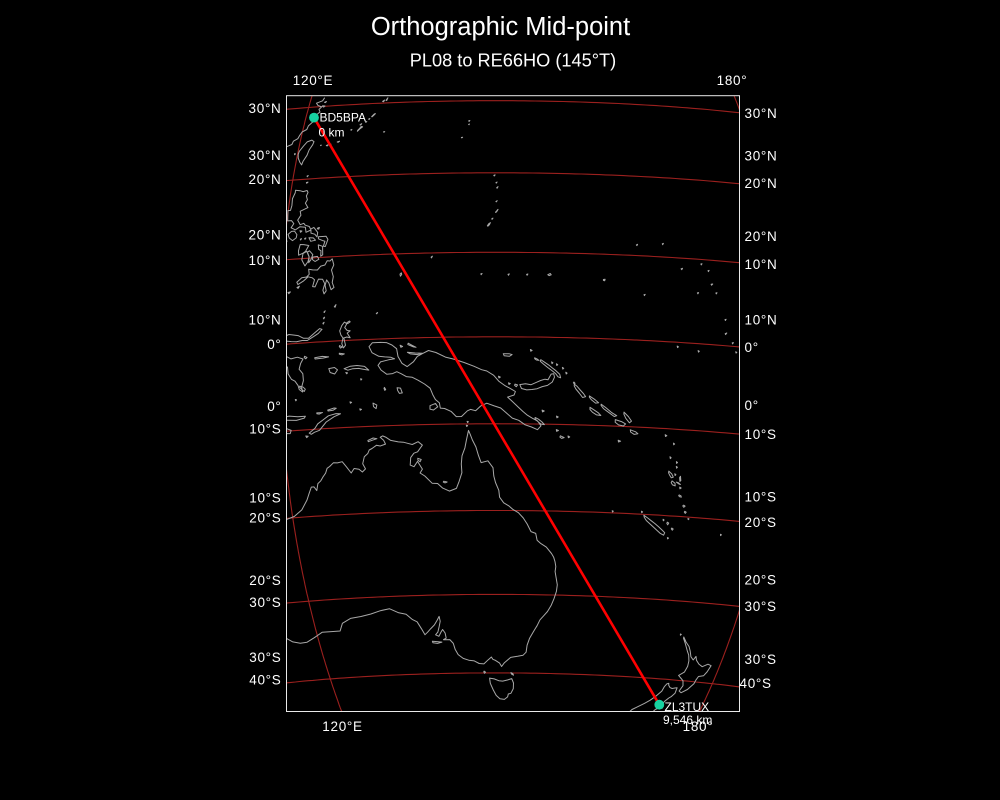 This screenshot has height=800, width=1000. Describe the element at coordinates (513, 61) in the screenshot. I see `svg-text: PL08 to RE66HO (145°T)` at that location.